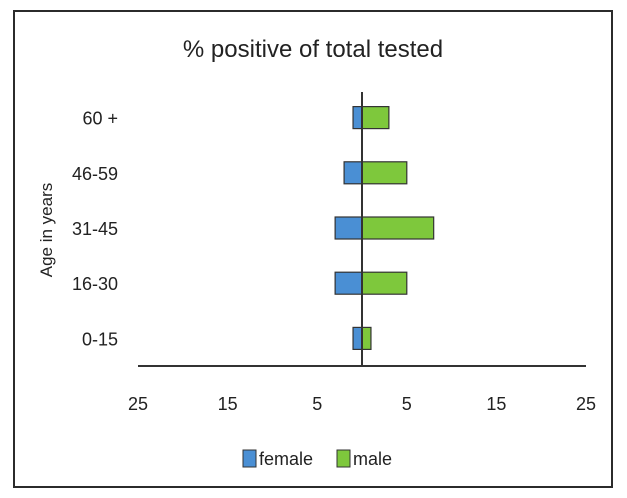 This screenshot has height=498, width=627. Describe the element at coordinates (317, 459) in the screenshot. I see `legend: female male` at that location.